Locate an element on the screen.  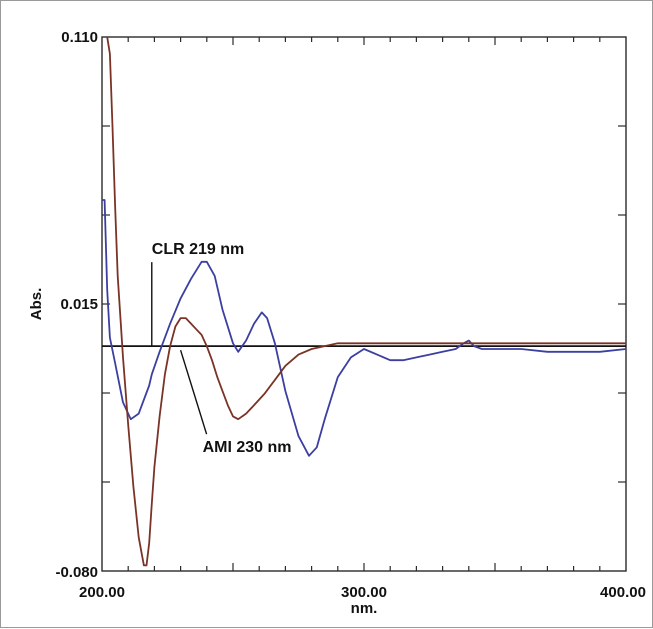
y-tick-label-middle: 0.015 is located at coordinates (79, 304).